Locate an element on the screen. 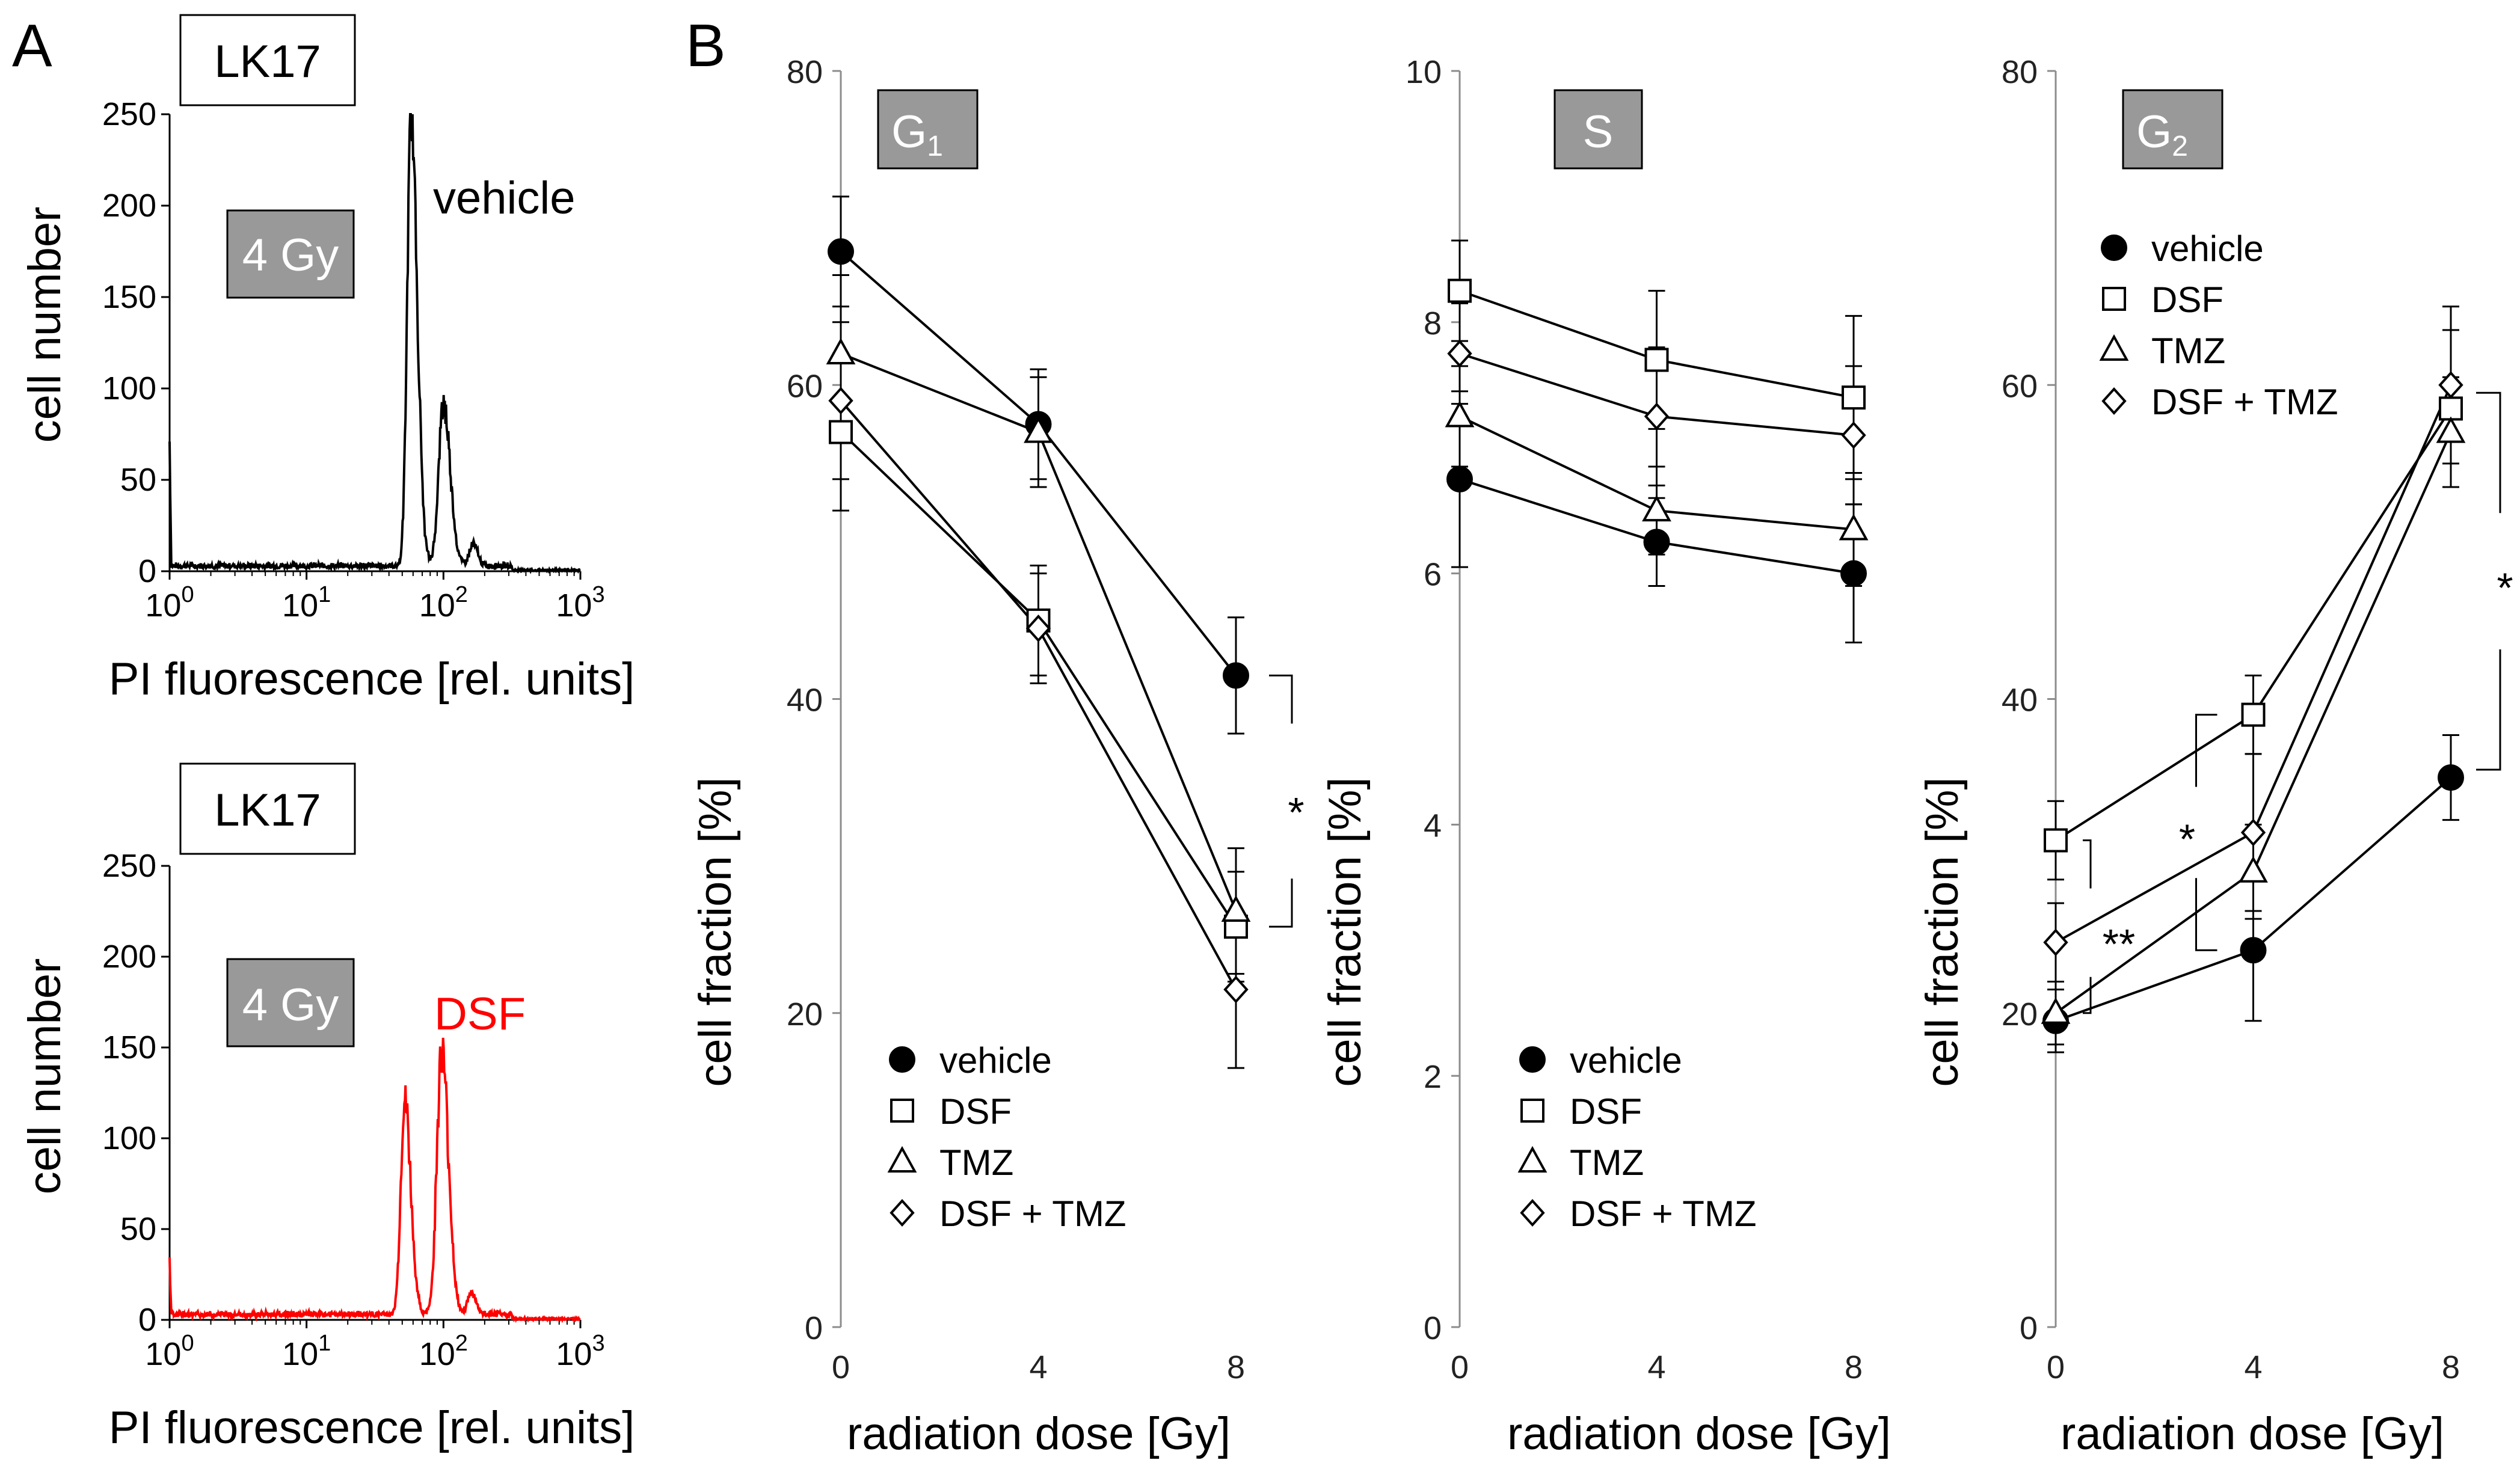 The width and height of the screenshot is (2520, 1475). dose-box is located at coordinates (291, 254).